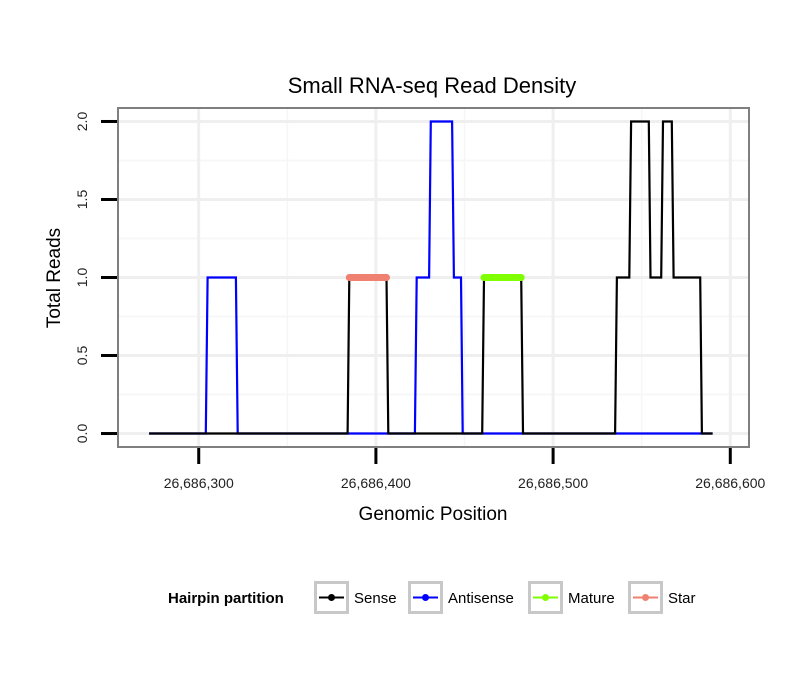 This screenshot has height=690, width=810. I want to click on legend-label: Sense, so click(375, 598).